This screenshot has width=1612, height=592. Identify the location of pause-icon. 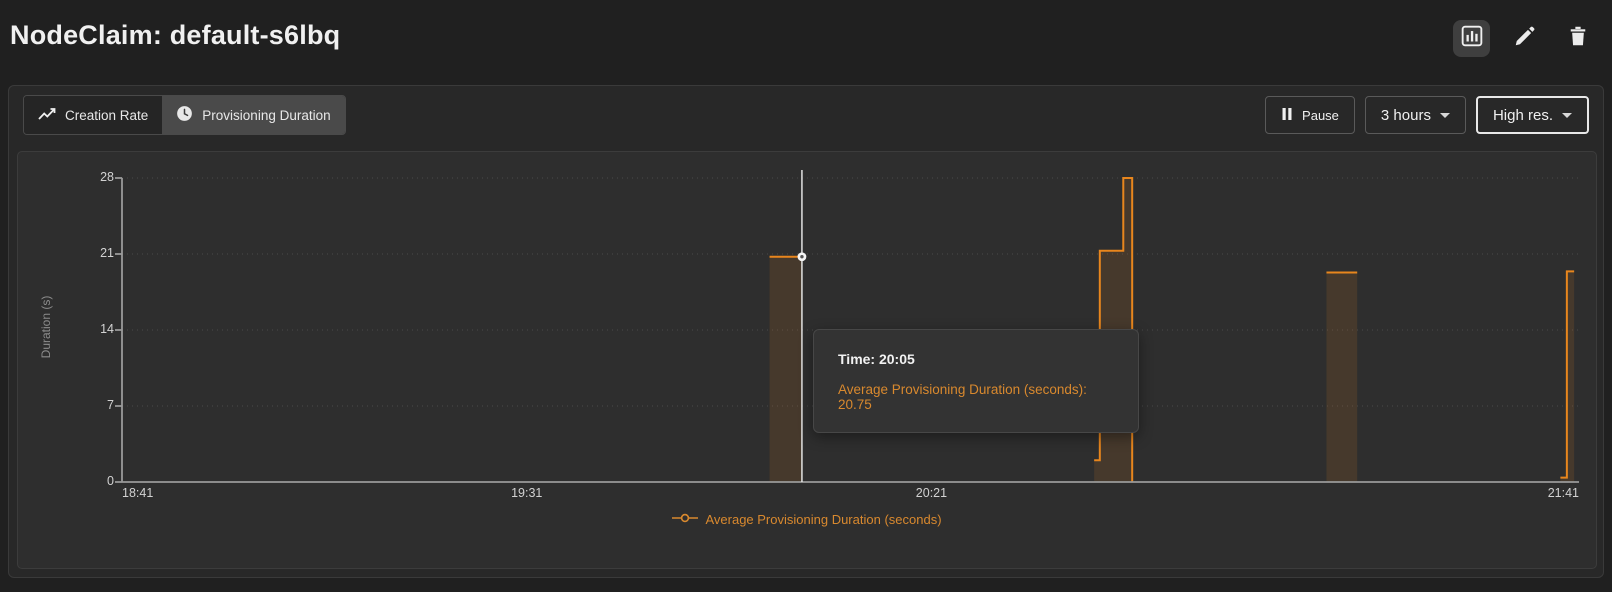
(1287, 115).